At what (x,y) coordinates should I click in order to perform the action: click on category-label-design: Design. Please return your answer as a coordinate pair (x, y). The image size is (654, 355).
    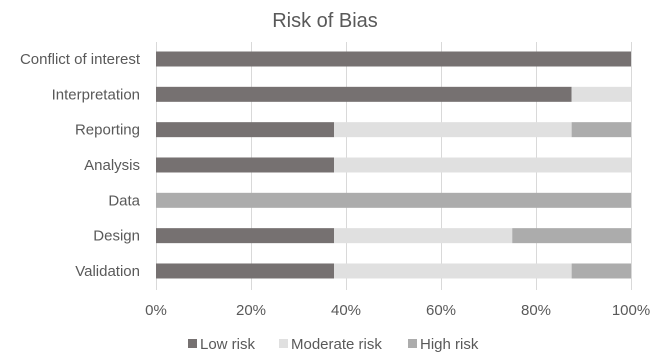
    Looking at the image, I should click on (116, 236).